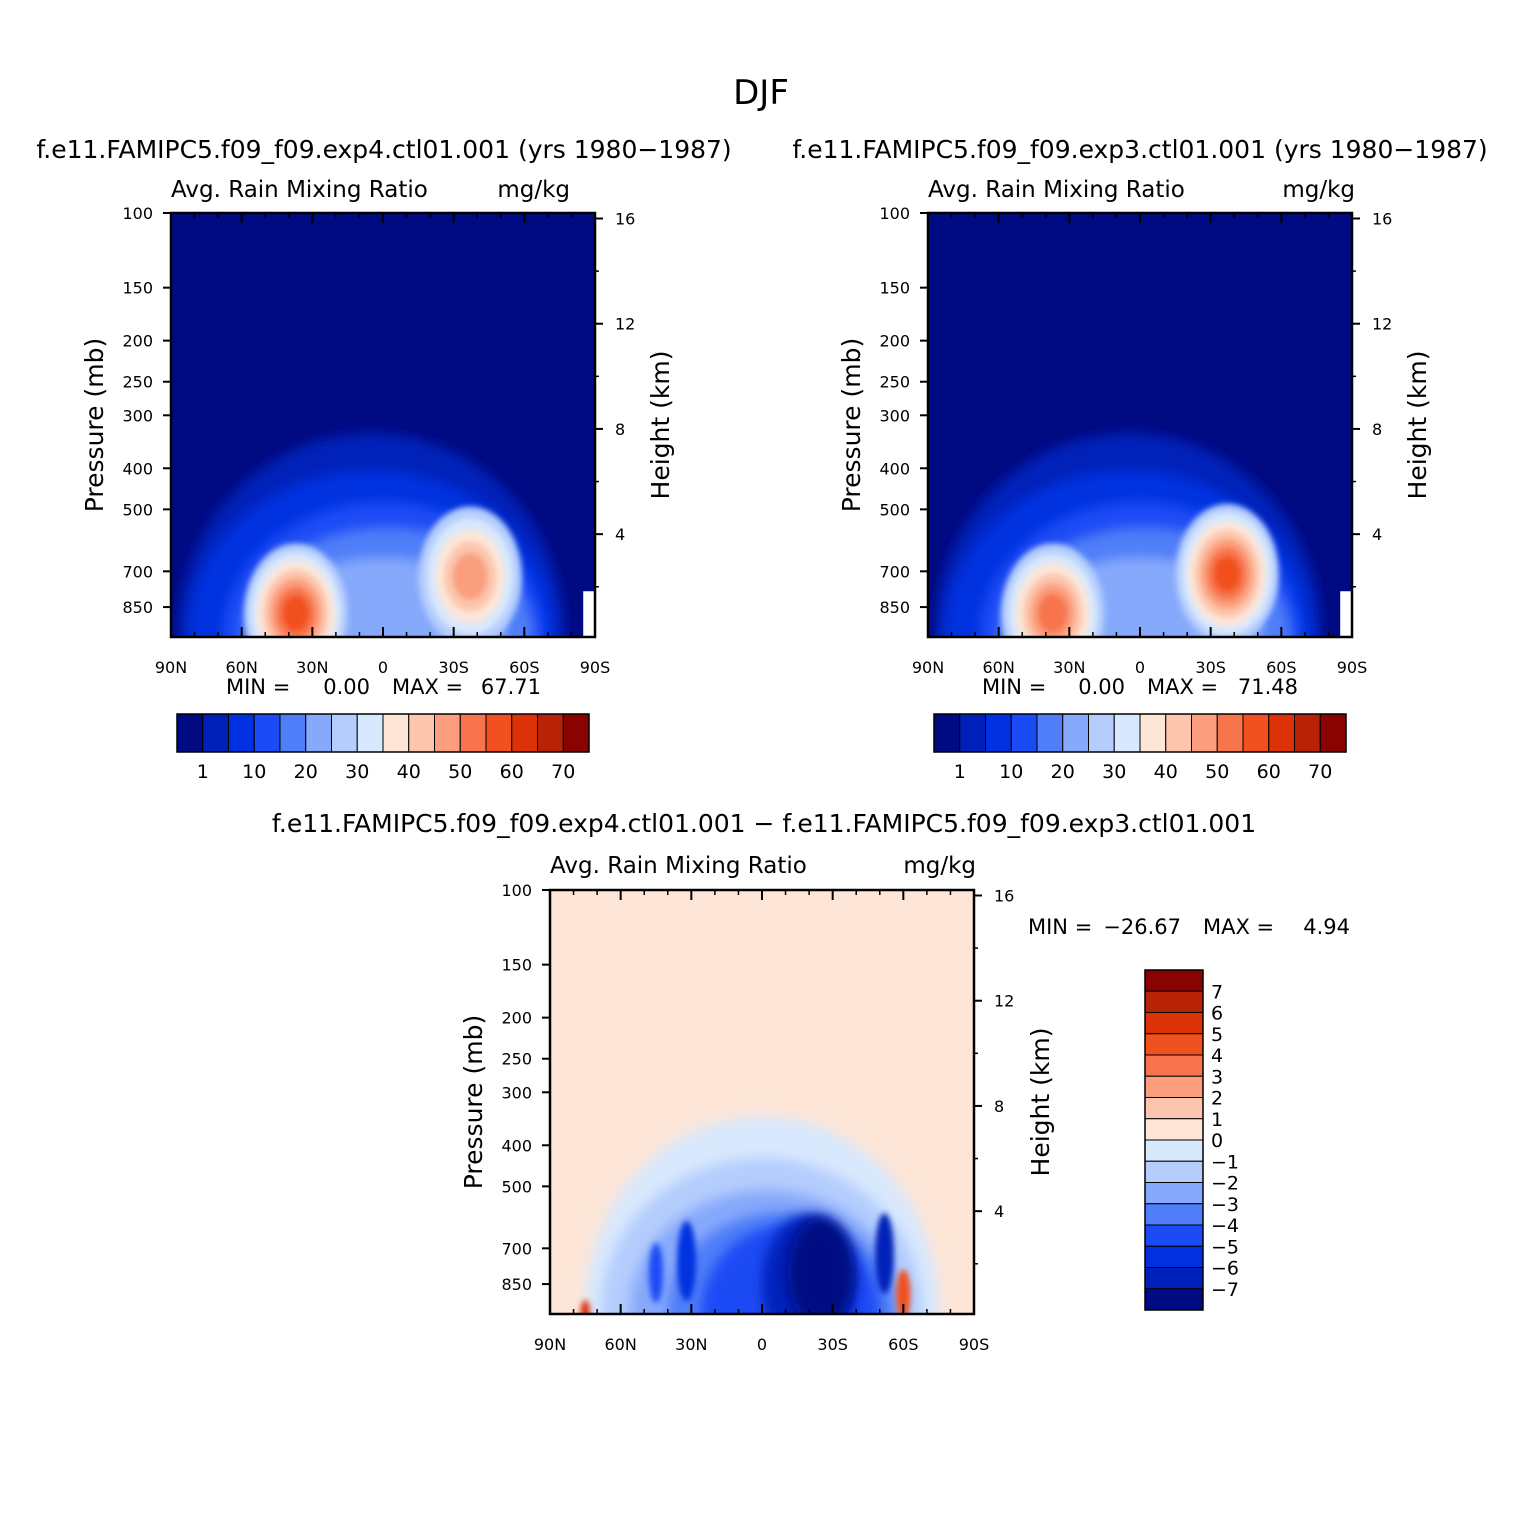  Describe the element at coordinates (1040, 1102) in the screenshot. I see `right-axis-label: Height (km)` at that location.